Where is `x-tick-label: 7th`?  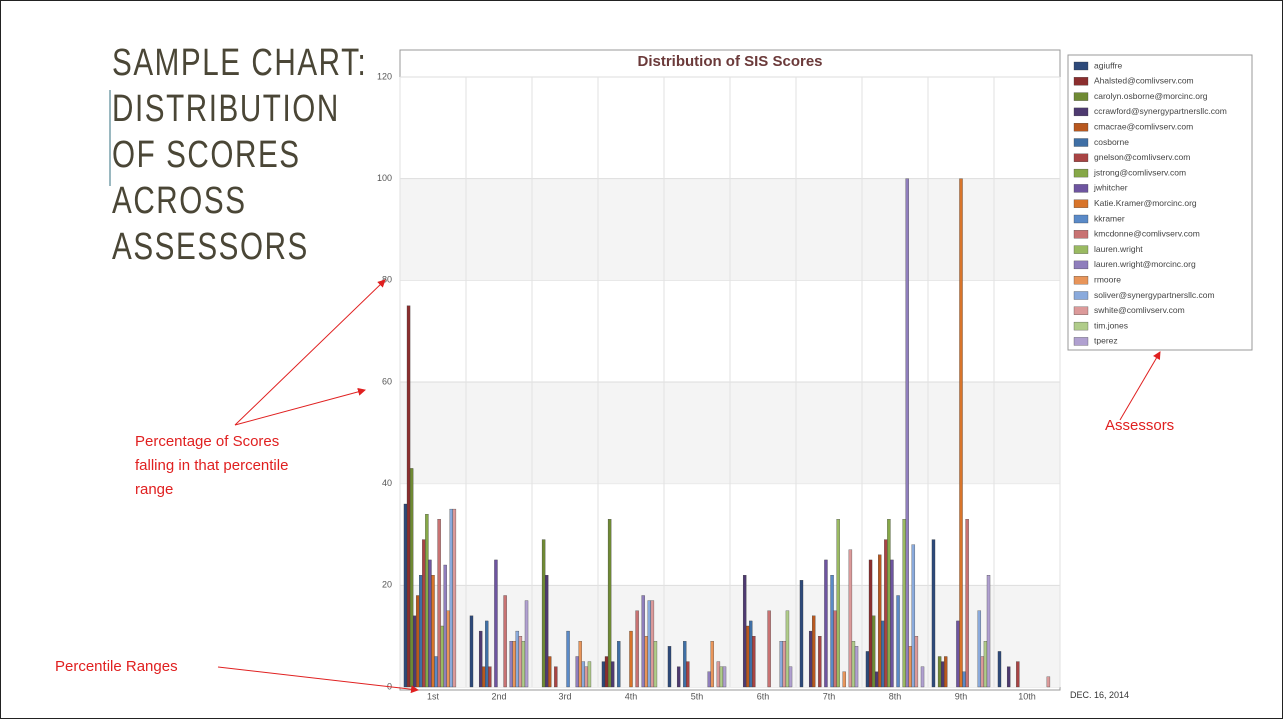
x-tick-label: 7th is located at coordinates (829, 696).